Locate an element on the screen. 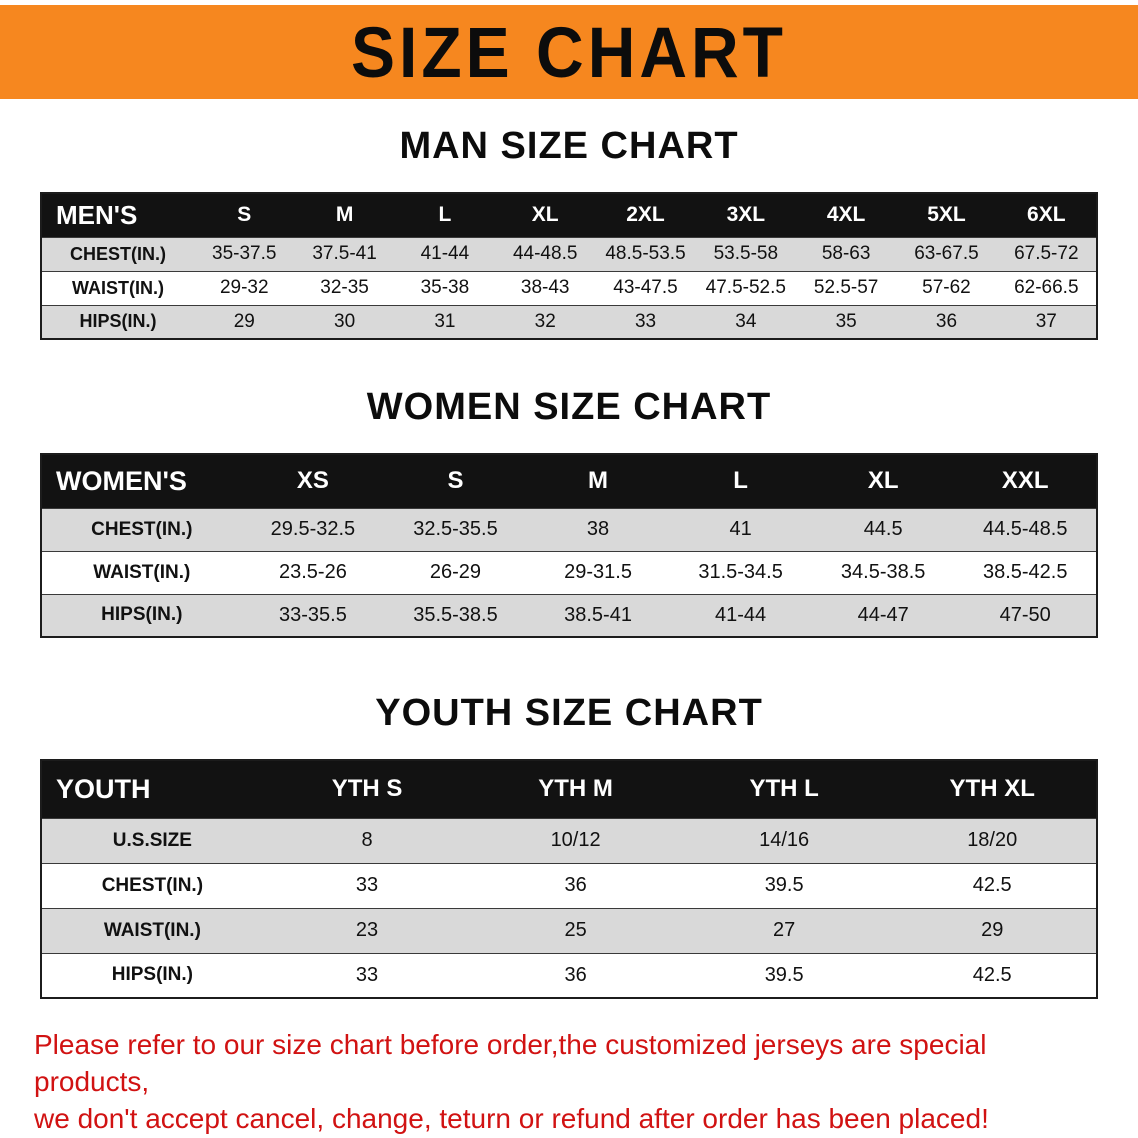  value-cell: 53.5-58 is located at coordinates (745, 253).